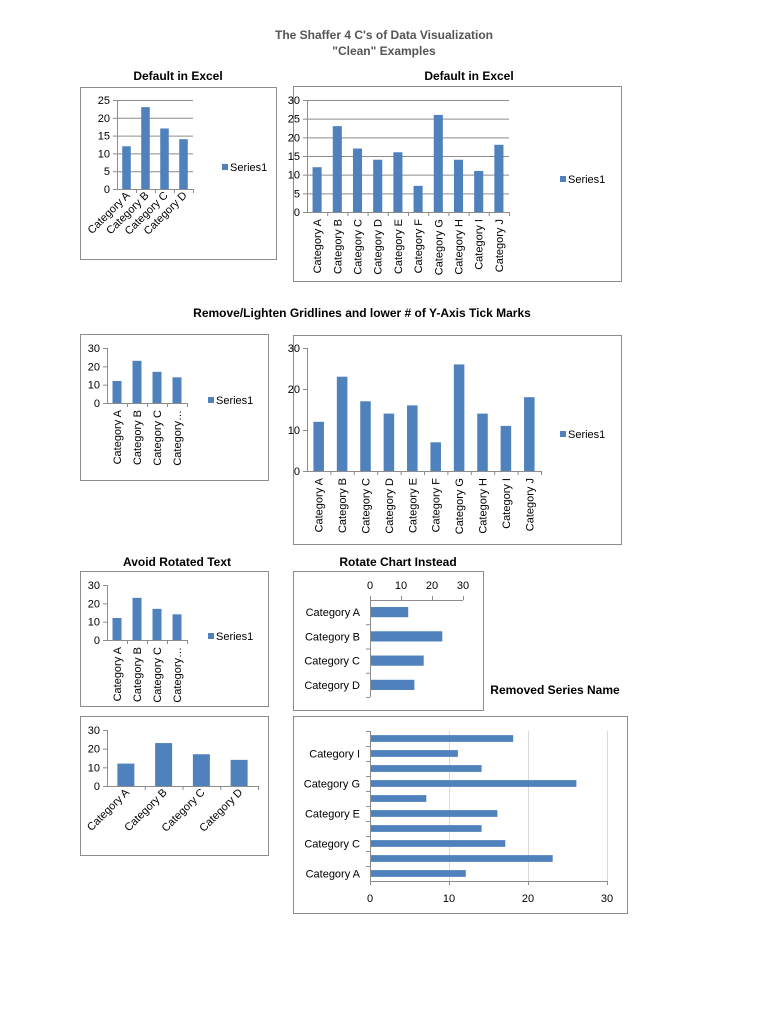  I want to click on x-tick-label: 10, so click(401, 586).